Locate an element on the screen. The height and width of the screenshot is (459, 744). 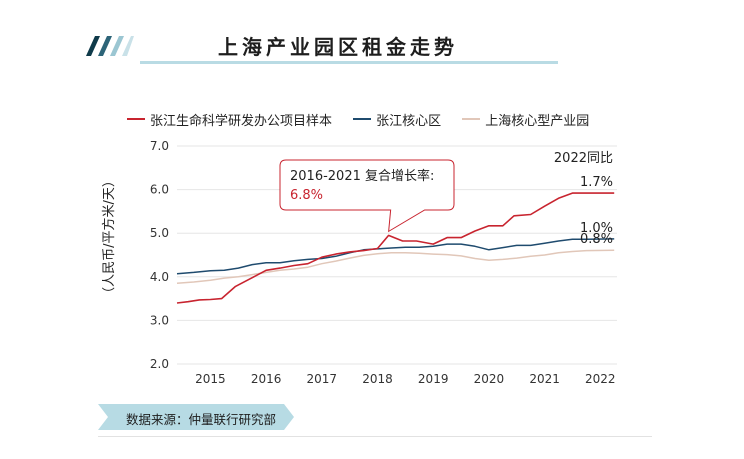
title-rule is located at coordinates (349, 62).